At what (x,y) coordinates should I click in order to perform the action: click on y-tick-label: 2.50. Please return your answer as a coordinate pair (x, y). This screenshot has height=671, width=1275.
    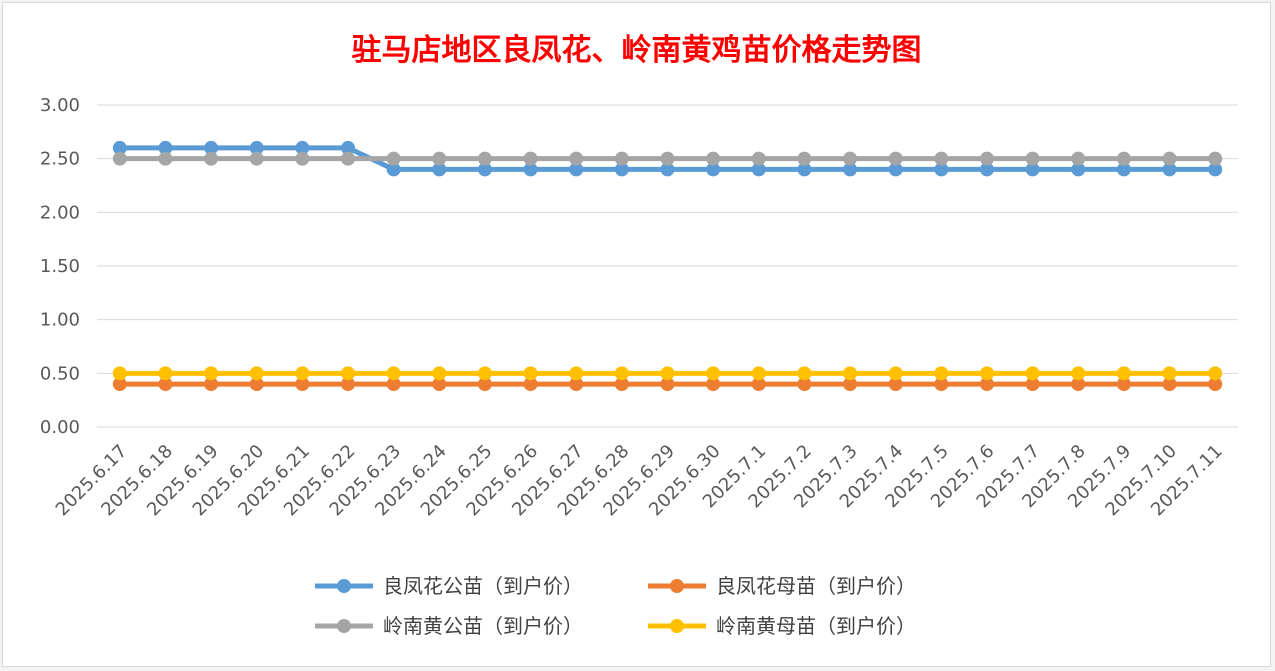
    Looking at the image, I should click on (60, 159).